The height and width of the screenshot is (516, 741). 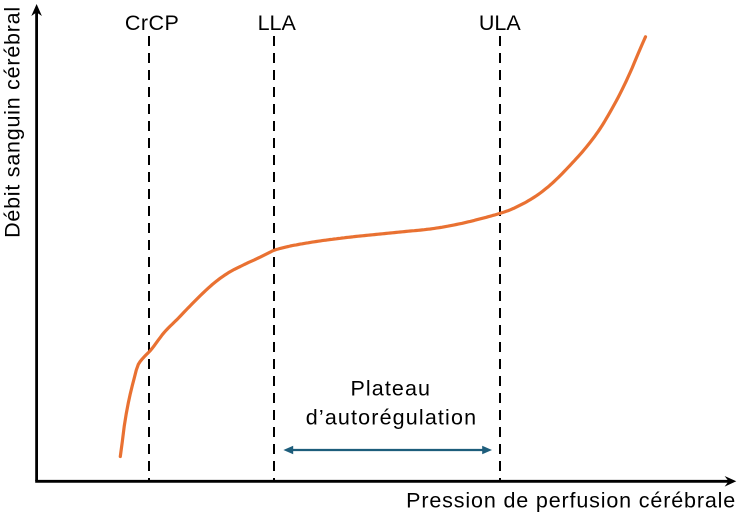 I want to click on svg-text: d’autorégulation, so click(x=391, y=417).